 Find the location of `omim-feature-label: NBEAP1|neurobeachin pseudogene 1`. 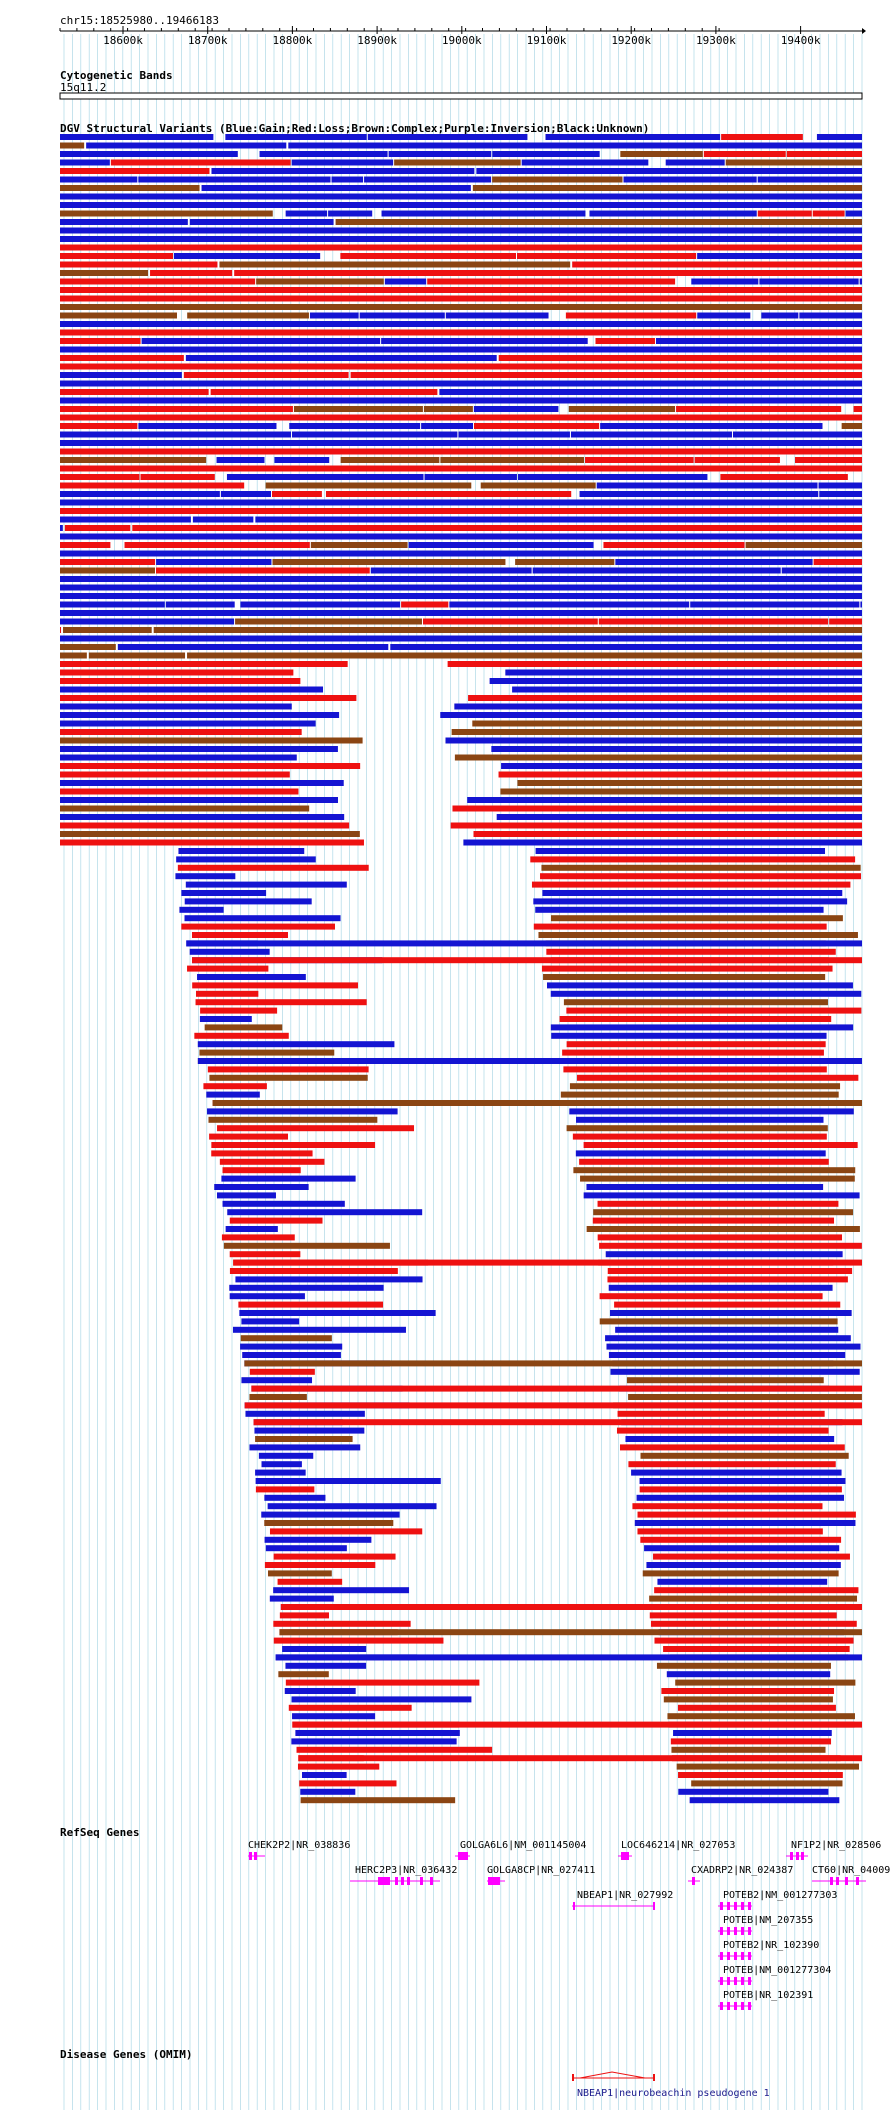

omim-feature-label: NBEAP1|neurobeachin pseudogene 1 is located at coordinates (673, 2093).